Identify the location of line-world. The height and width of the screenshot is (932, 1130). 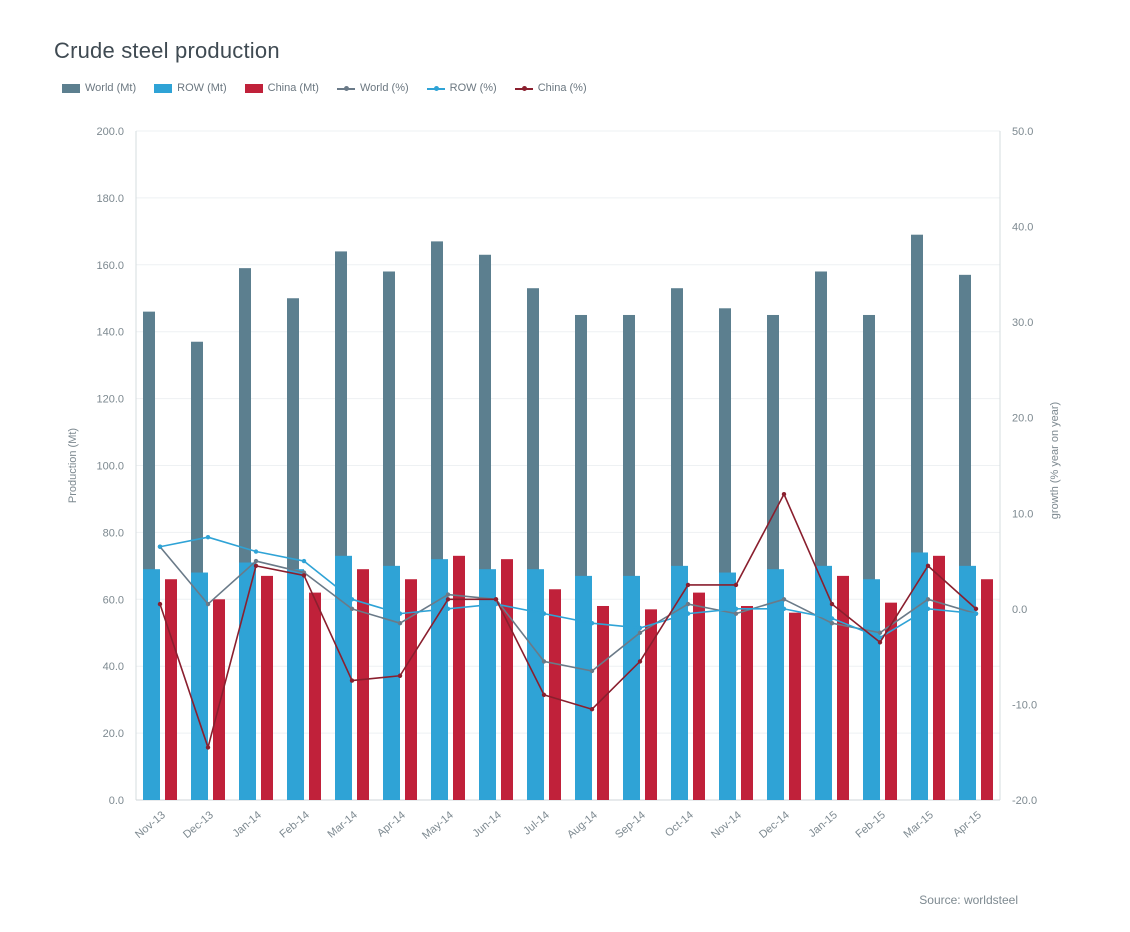
(568, 609).